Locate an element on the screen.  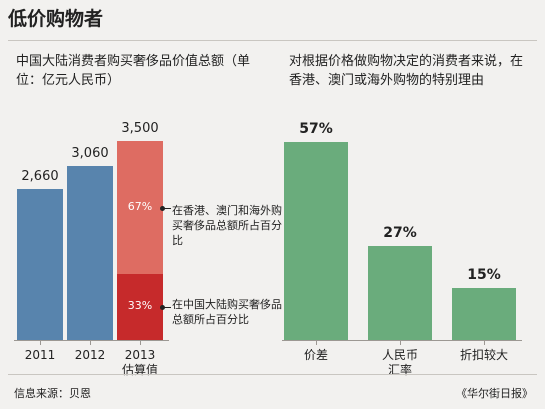
x-label-reason-0: 价差 is located at coordinates (316, 355).